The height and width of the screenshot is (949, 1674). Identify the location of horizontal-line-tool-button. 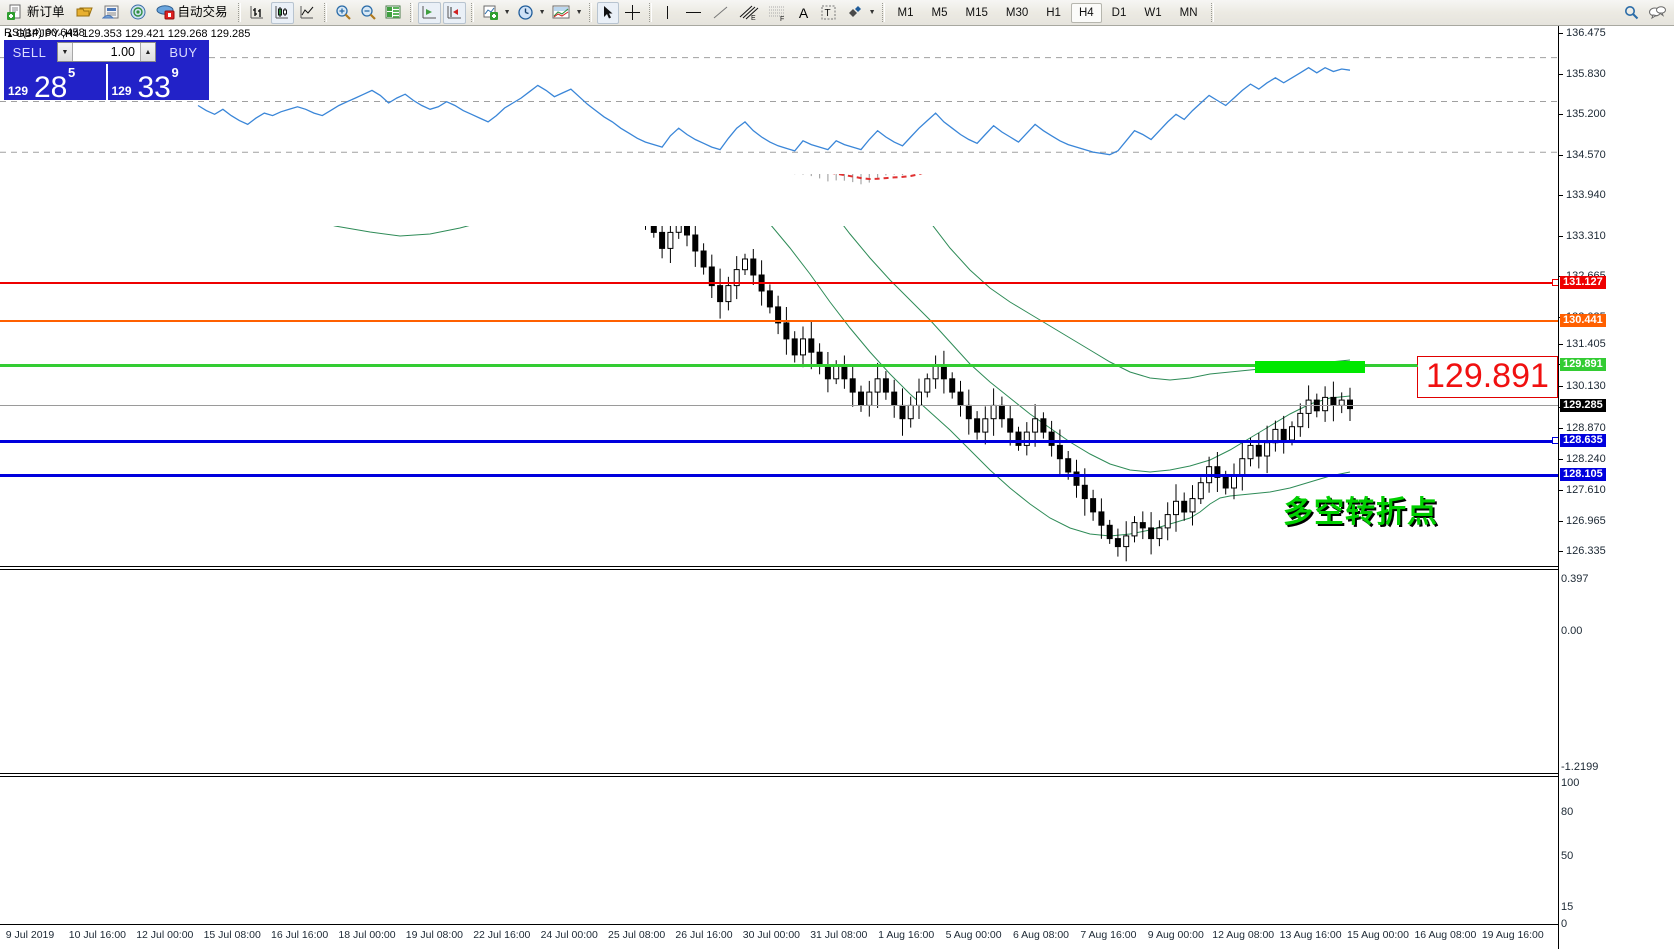
(693, 13).